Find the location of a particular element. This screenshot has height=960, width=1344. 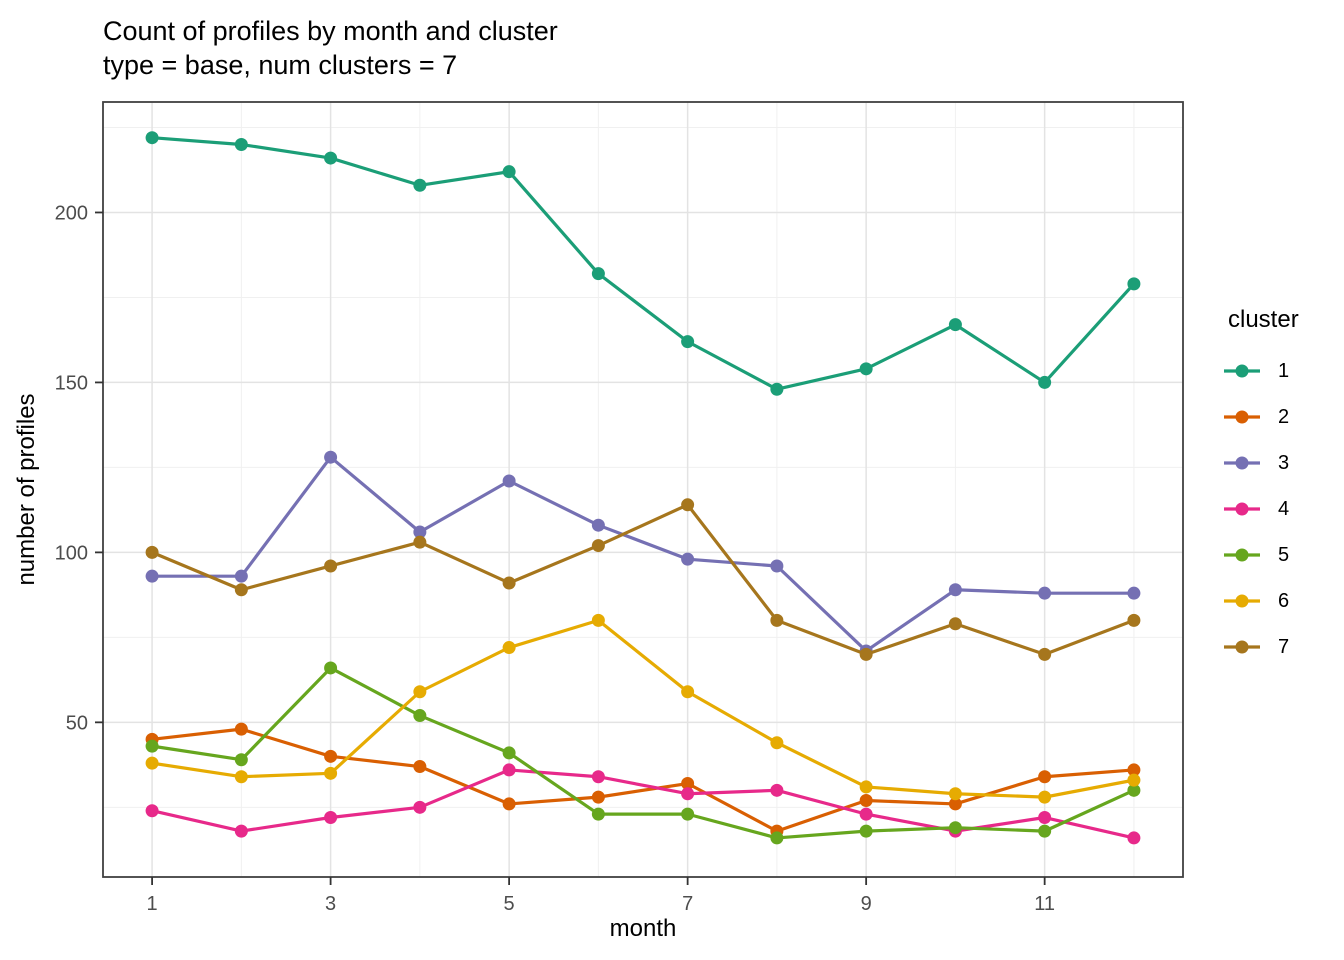

legend-item-cluster-5: 5 is located at coordinates (1260, 555).